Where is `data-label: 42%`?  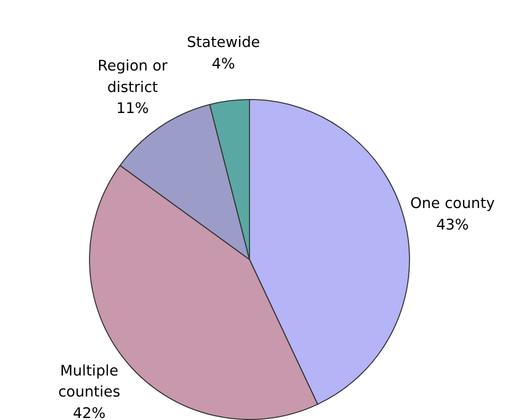 data-label: 42% is located at coordinates (89, 412).